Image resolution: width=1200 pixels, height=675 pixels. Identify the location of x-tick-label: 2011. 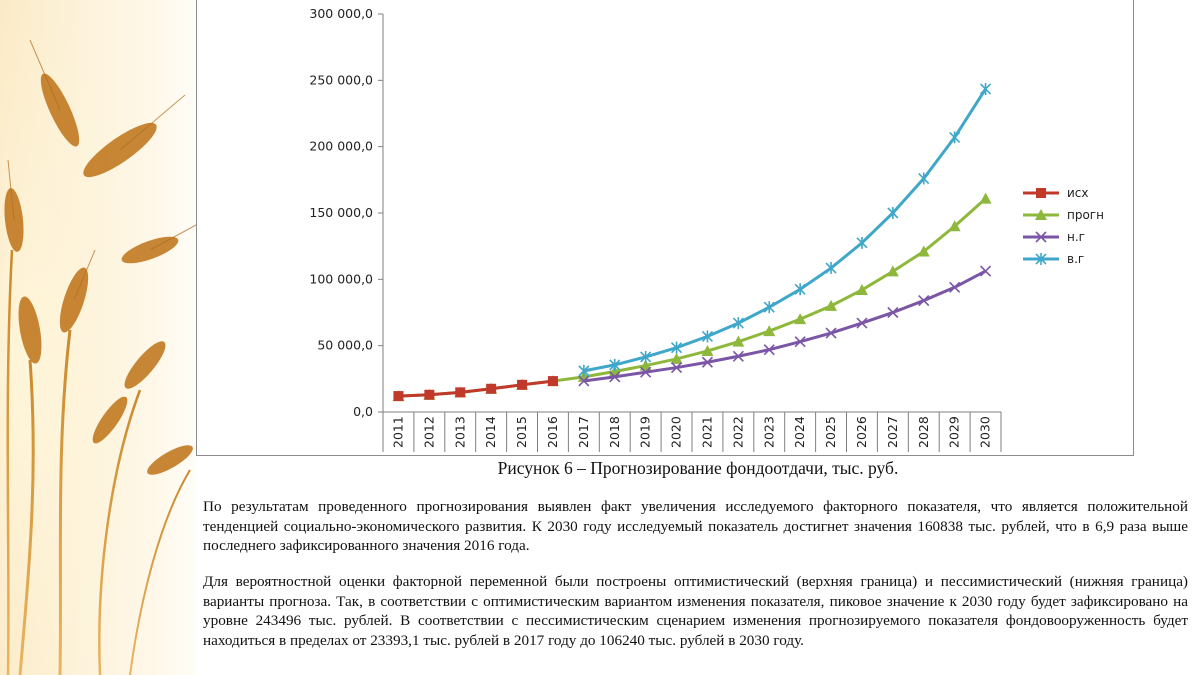
(397, 432).